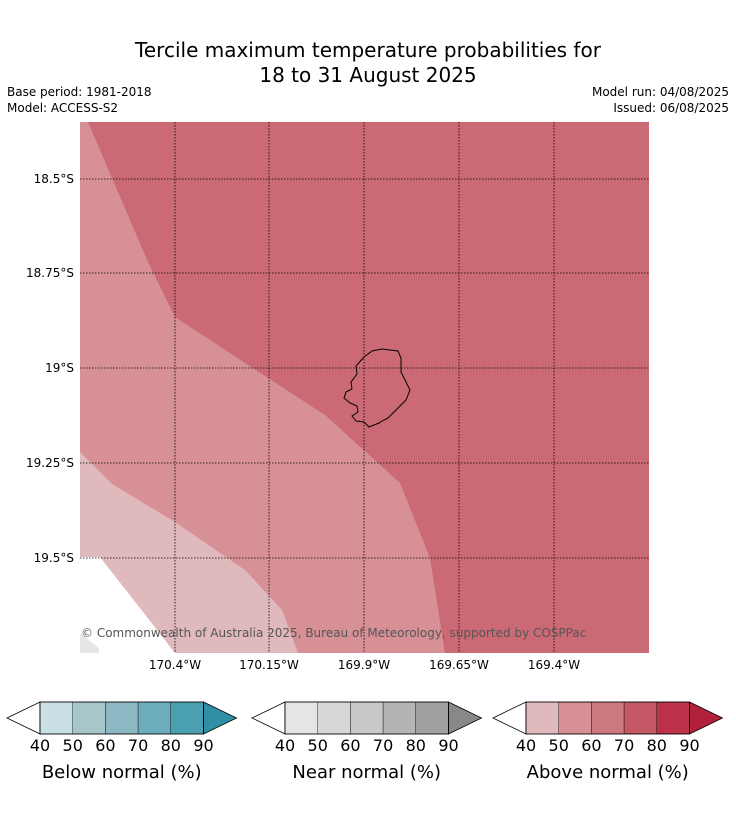 This screenshot has width=736, height=816. Describe the element at coordinates (220, 718) in the screenshot. I see `below-extend-high` at that location.